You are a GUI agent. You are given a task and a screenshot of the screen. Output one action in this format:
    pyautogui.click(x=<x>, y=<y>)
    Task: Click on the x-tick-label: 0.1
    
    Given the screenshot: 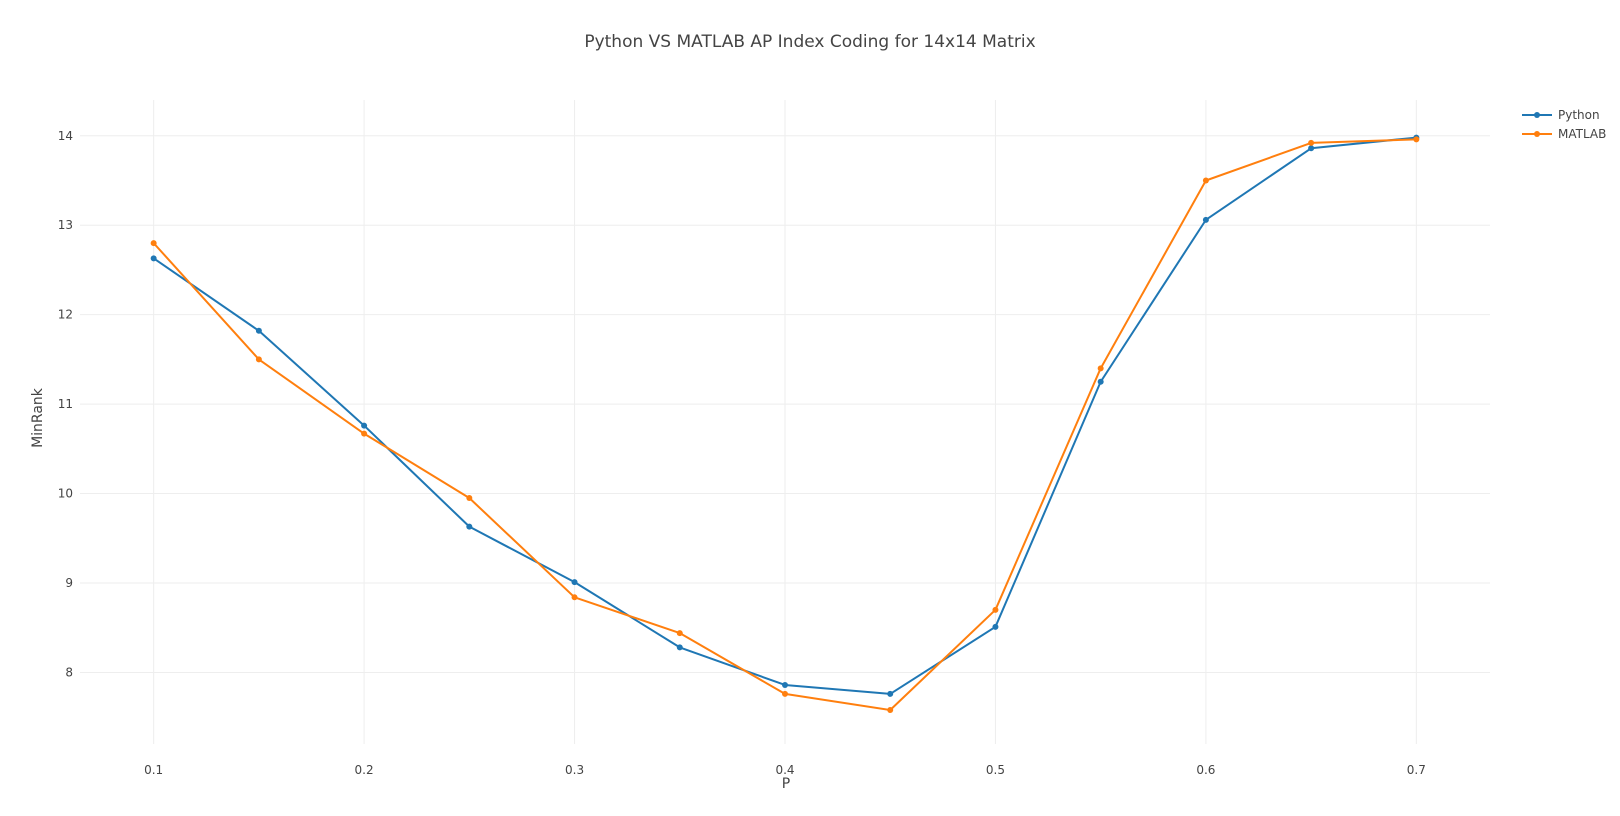 What is the action you would take?
    pyautogui.click(x=153, y=770)
    